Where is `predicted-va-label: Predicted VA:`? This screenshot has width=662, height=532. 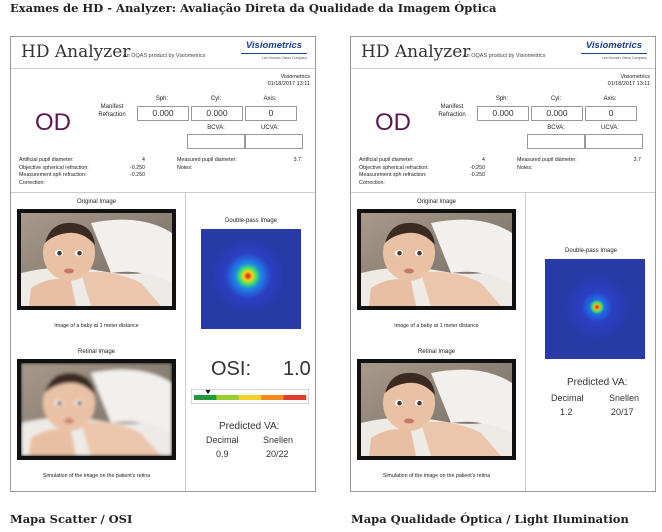 predicted-va-label: Predicted VA: is located at coordinates (597, 382).